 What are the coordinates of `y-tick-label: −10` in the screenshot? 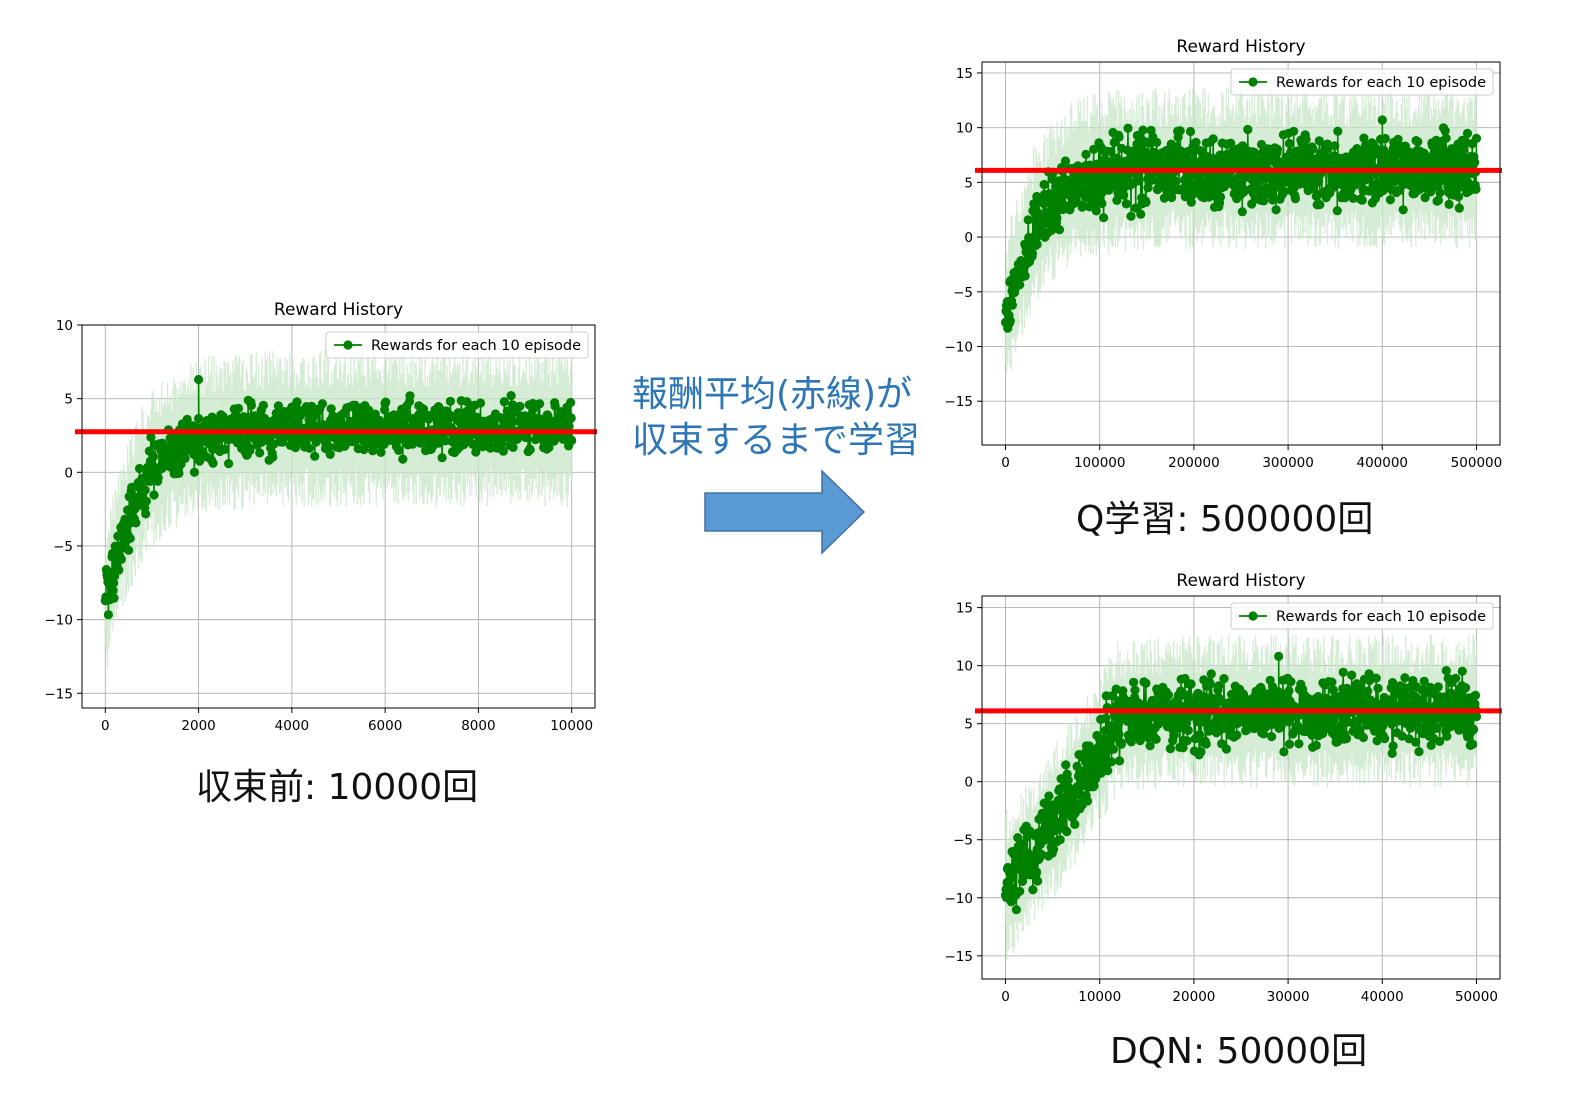 It's located at (959, 899).